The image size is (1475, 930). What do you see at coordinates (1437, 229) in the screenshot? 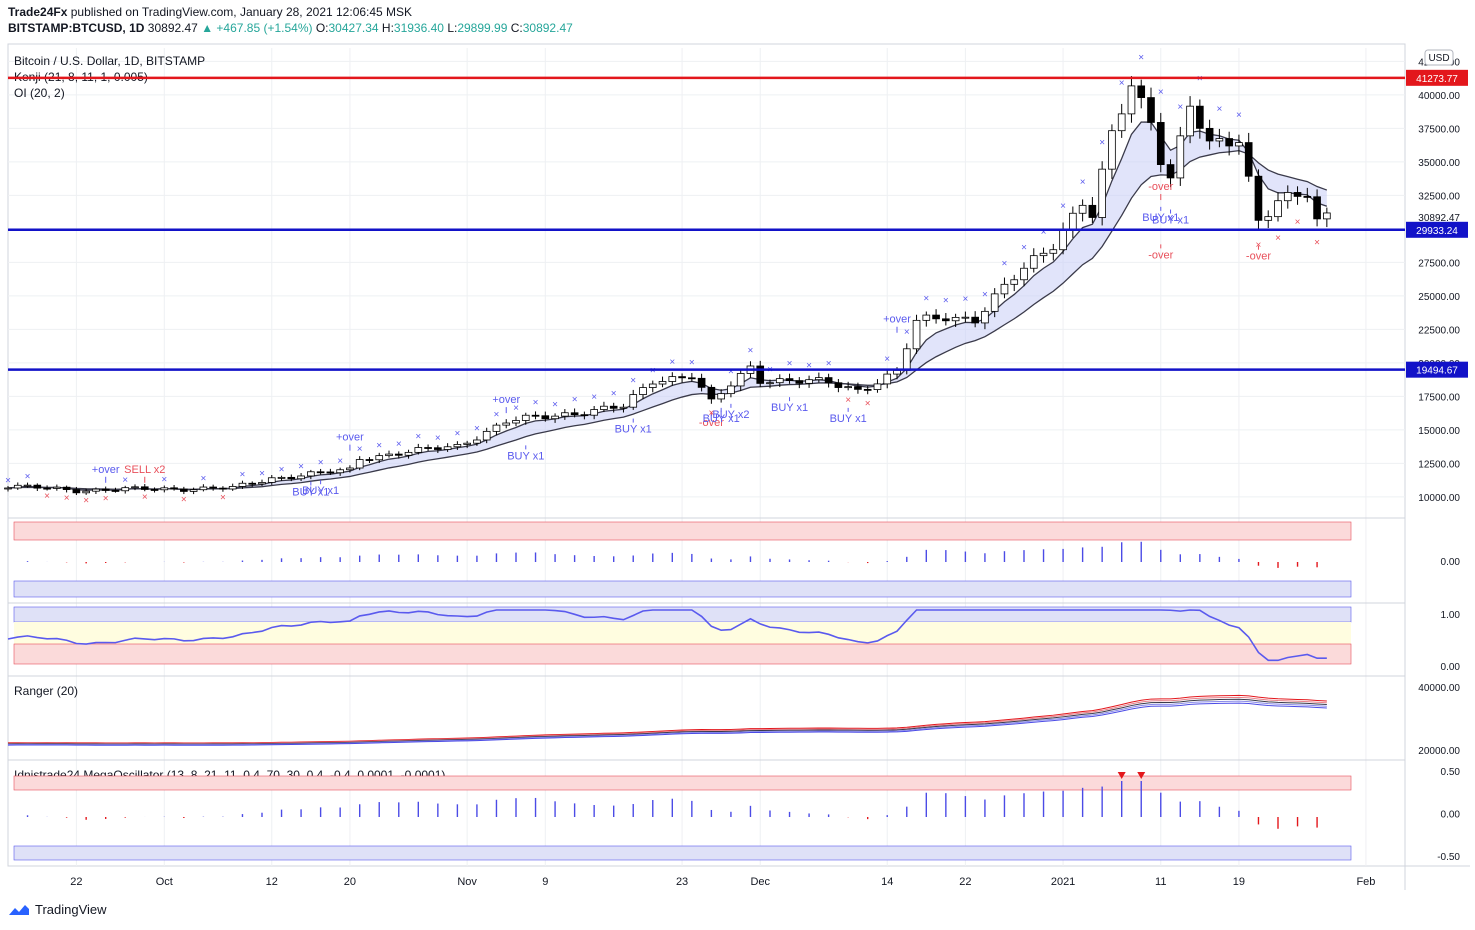
I see `level-label-bg` at bounding box center [1437, 229].